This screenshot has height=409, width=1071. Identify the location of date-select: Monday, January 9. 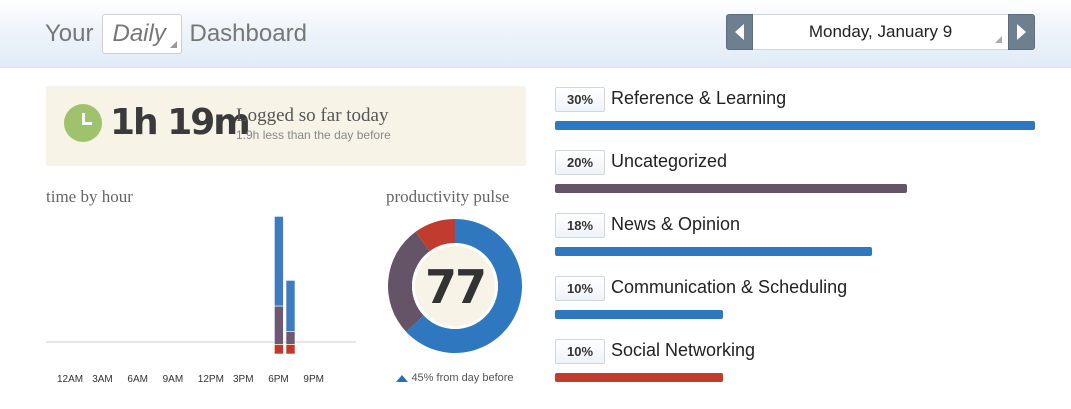
(880, 32).